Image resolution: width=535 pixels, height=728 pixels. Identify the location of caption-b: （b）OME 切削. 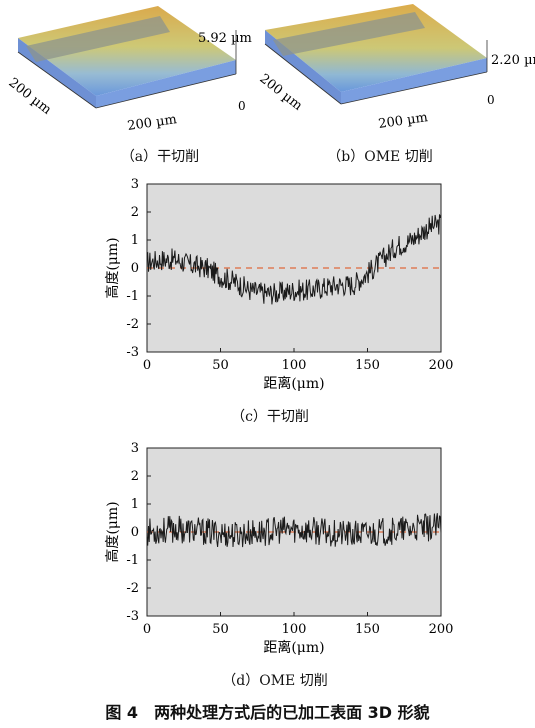
(380, 157).